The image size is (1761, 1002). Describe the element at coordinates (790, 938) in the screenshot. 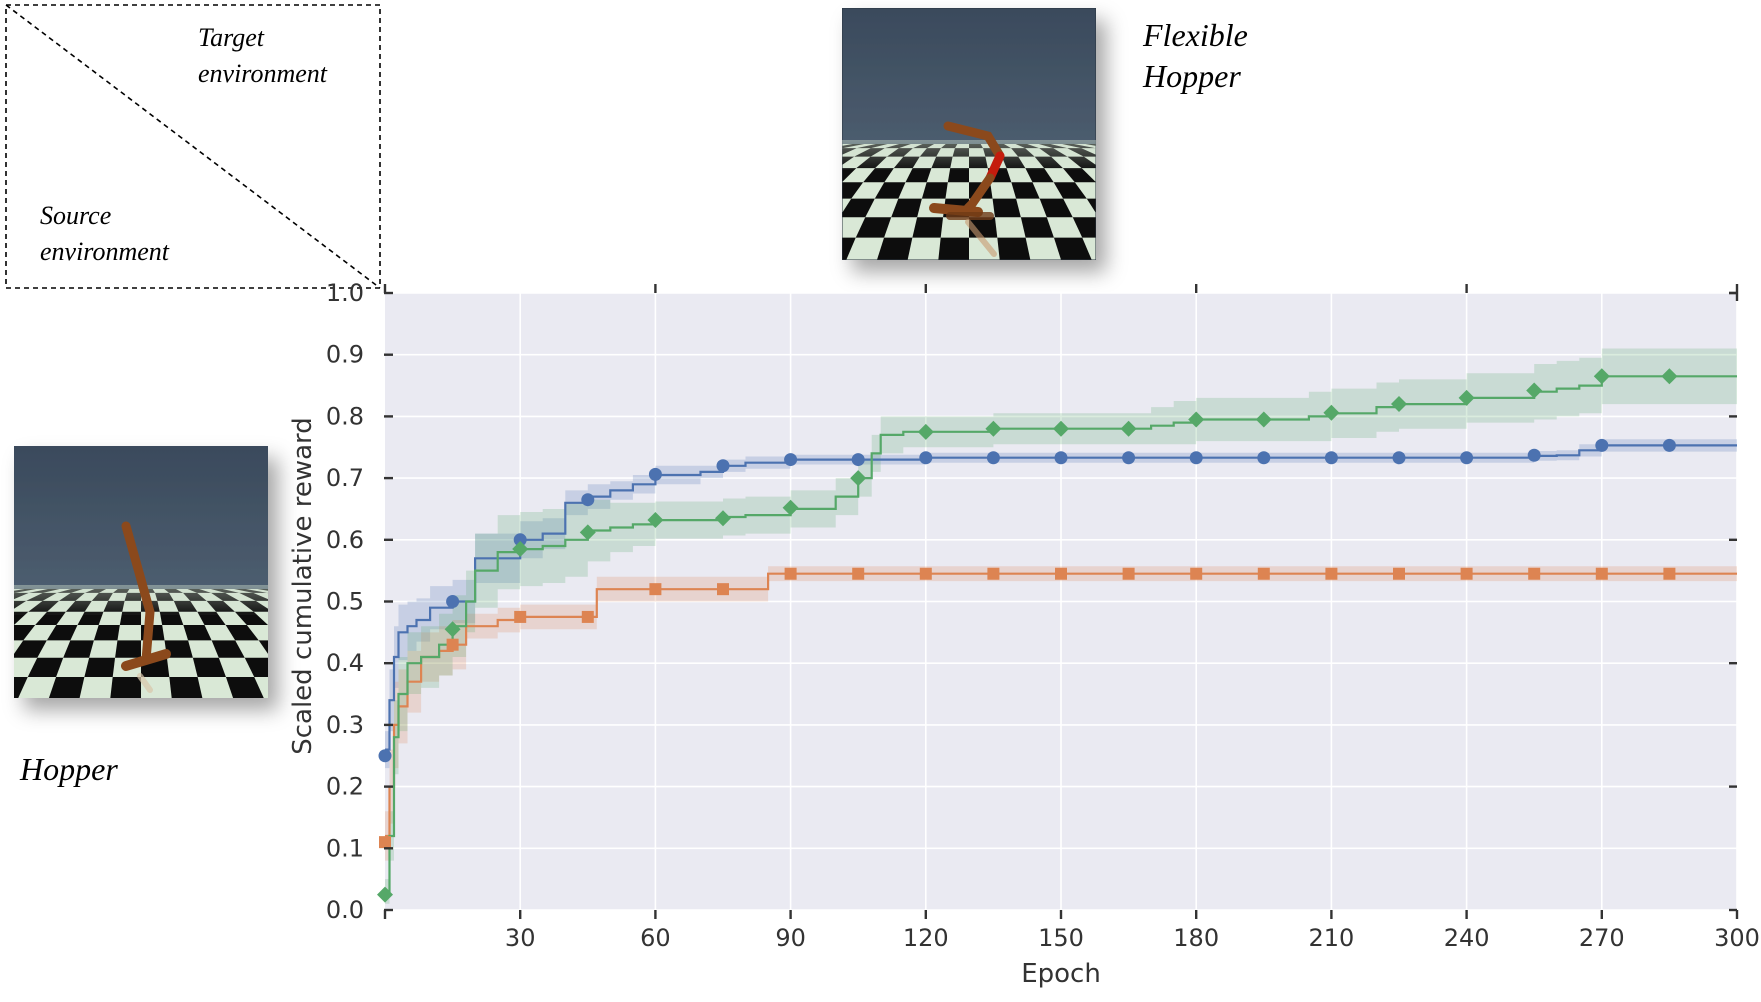

I see `x-tick-label: 90` at that location.